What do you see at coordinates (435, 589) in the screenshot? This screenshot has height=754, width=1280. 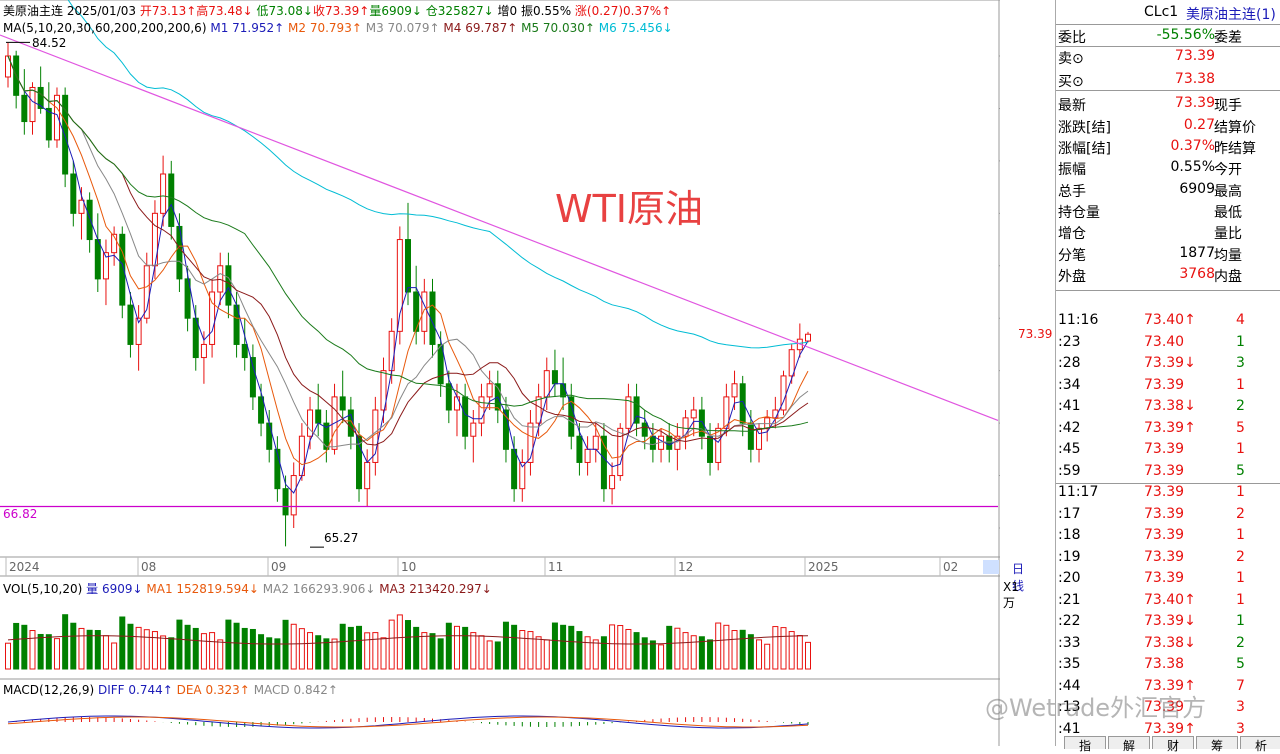 I see `vol-ma3: MA3 213420.297↓` at bounding box center [435, 589].